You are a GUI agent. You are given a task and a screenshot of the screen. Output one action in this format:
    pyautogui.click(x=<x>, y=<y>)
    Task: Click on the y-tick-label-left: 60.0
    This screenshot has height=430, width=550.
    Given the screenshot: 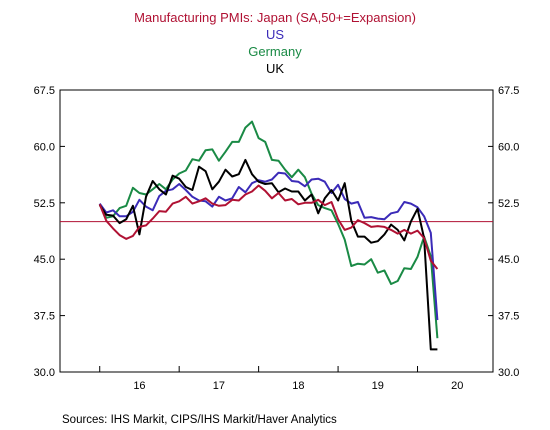 What is the action you would take?
    pyautogui.click(x=44, y=147)
    